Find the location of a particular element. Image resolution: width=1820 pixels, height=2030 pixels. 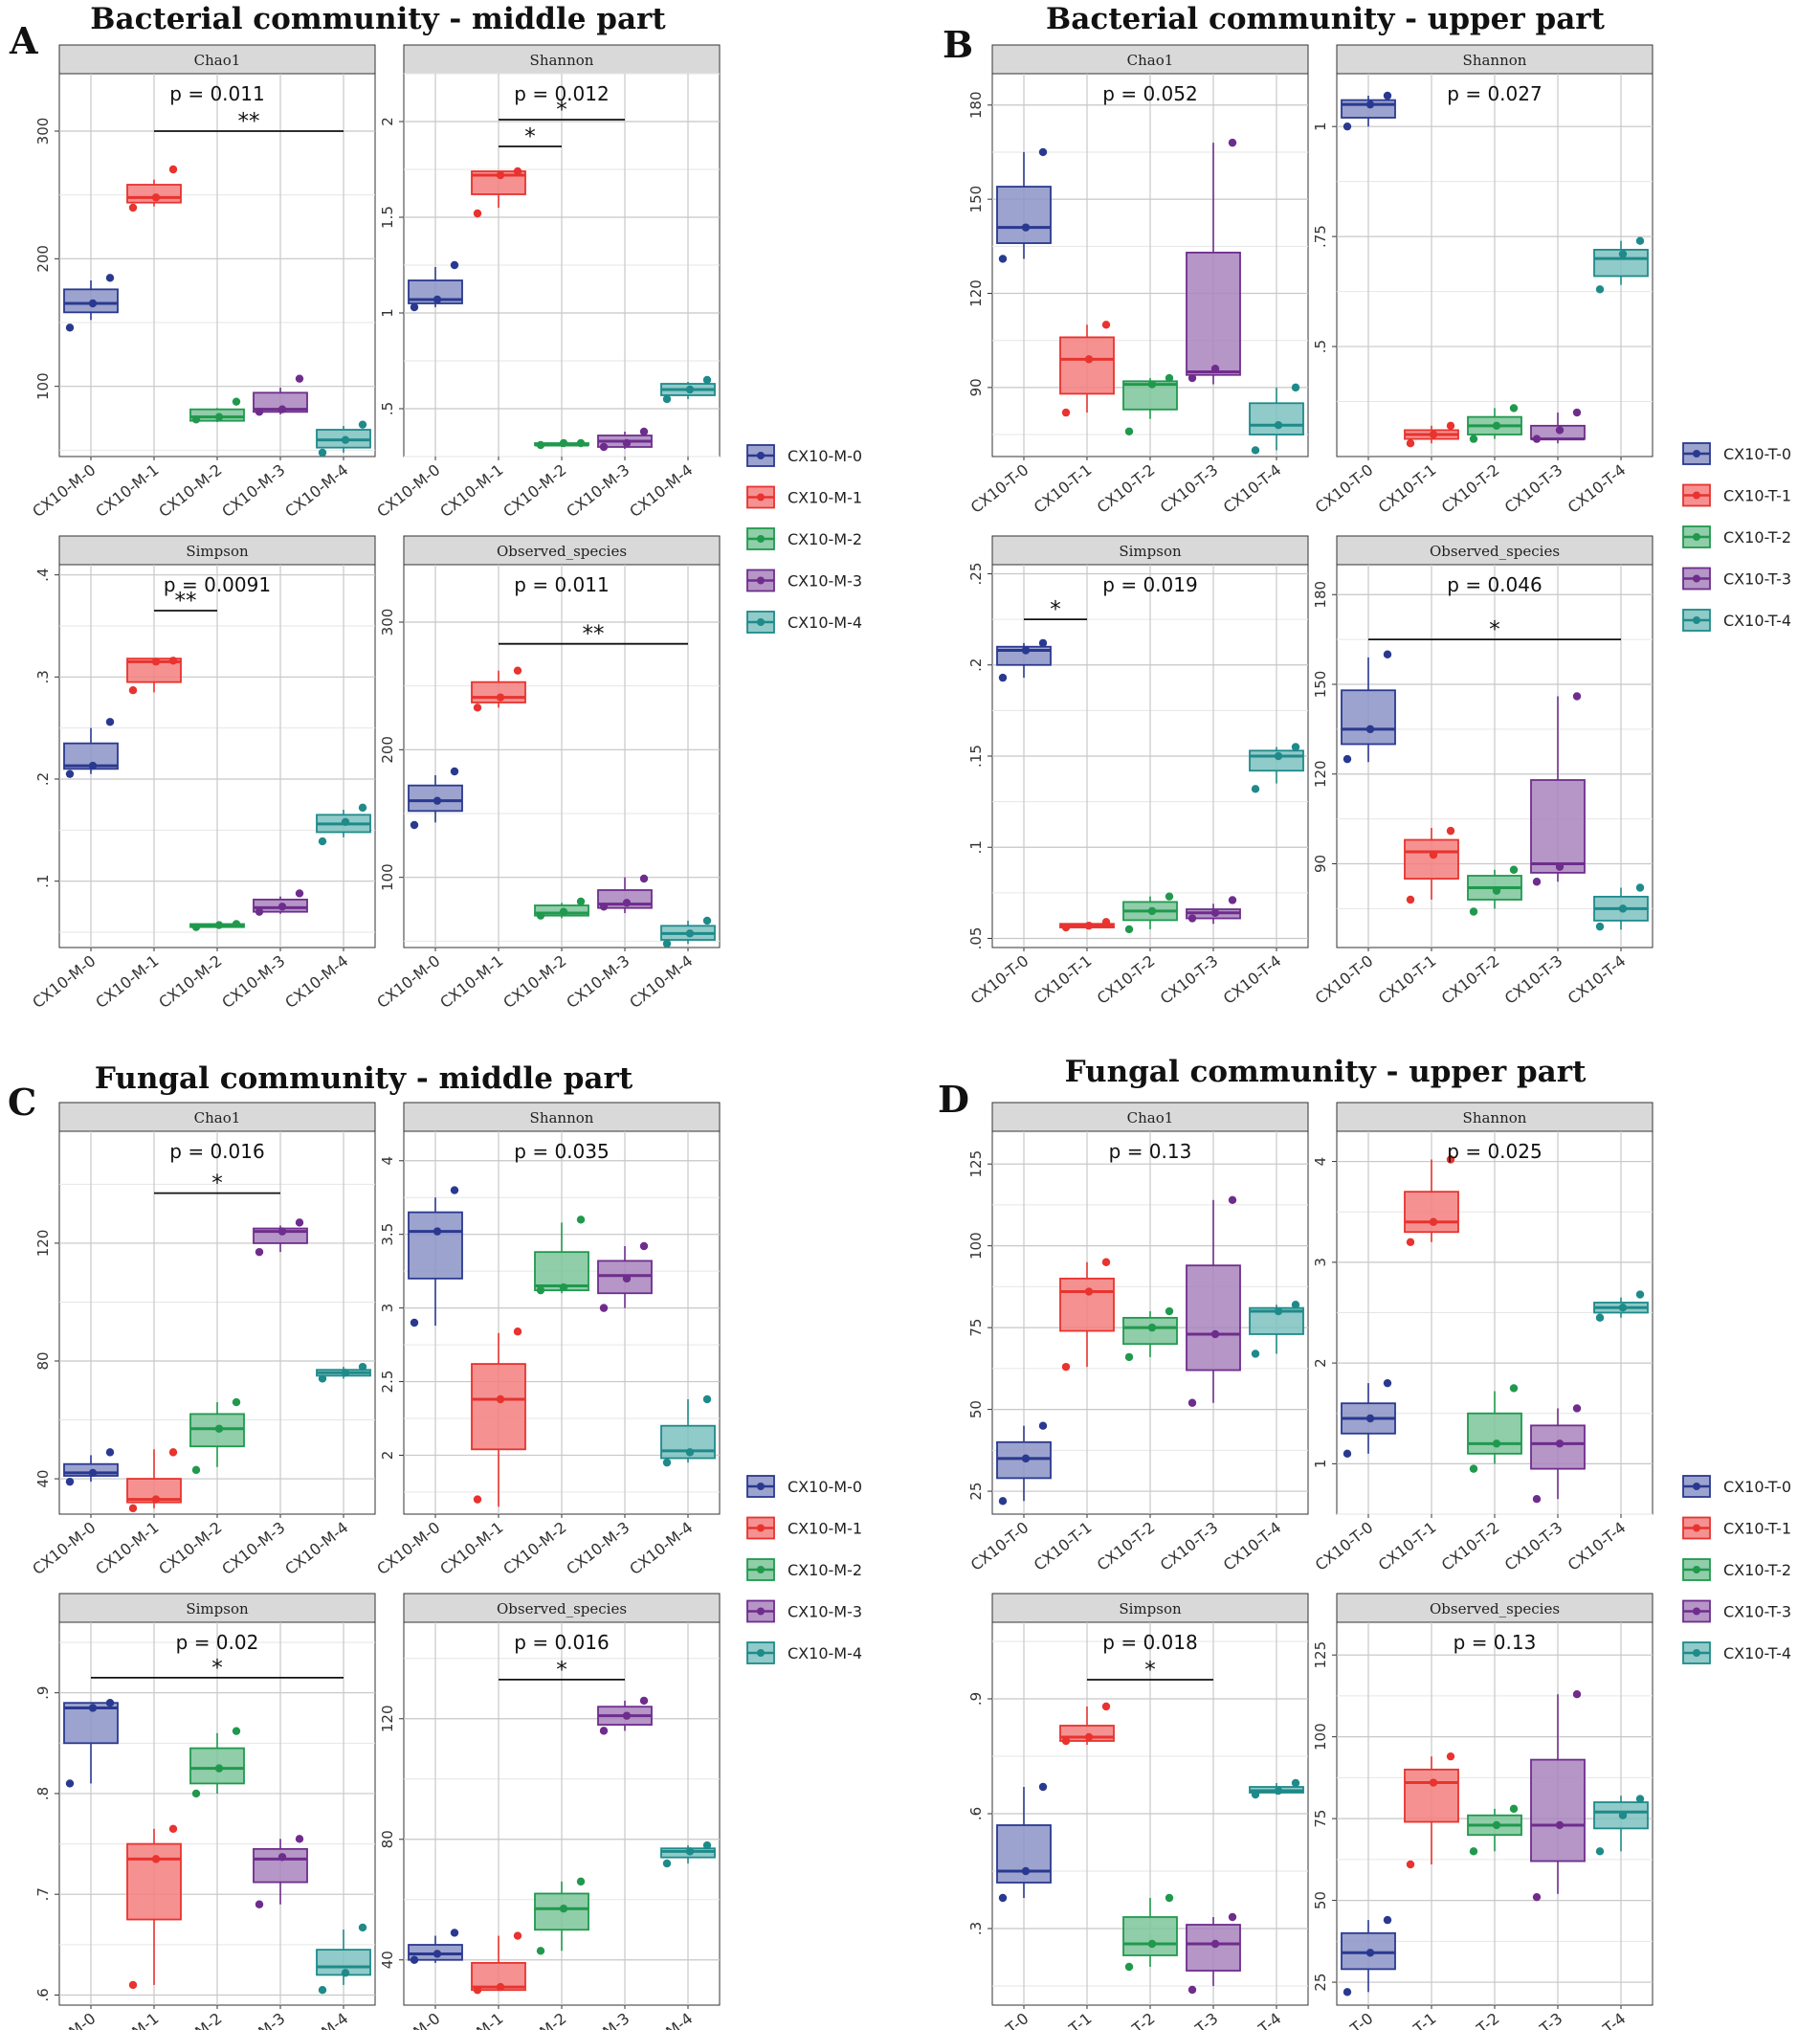

y-tick-label: 90 is located at coordinates (1321, 864).